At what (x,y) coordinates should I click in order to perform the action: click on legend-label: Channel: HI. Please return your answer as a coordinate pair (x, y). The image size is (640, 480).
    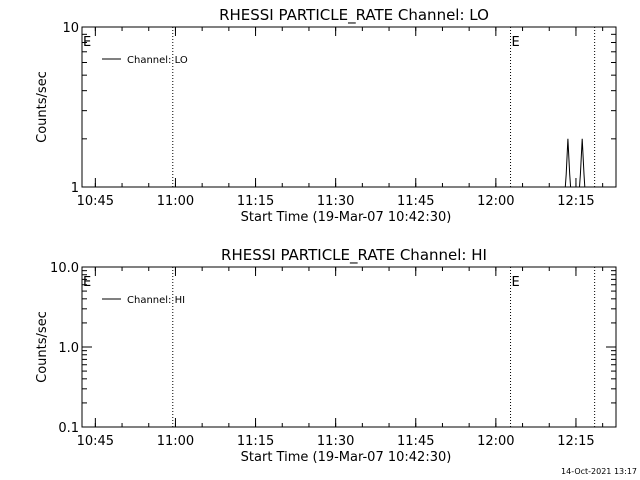
    Looking at the image, I should click on (156, 300).